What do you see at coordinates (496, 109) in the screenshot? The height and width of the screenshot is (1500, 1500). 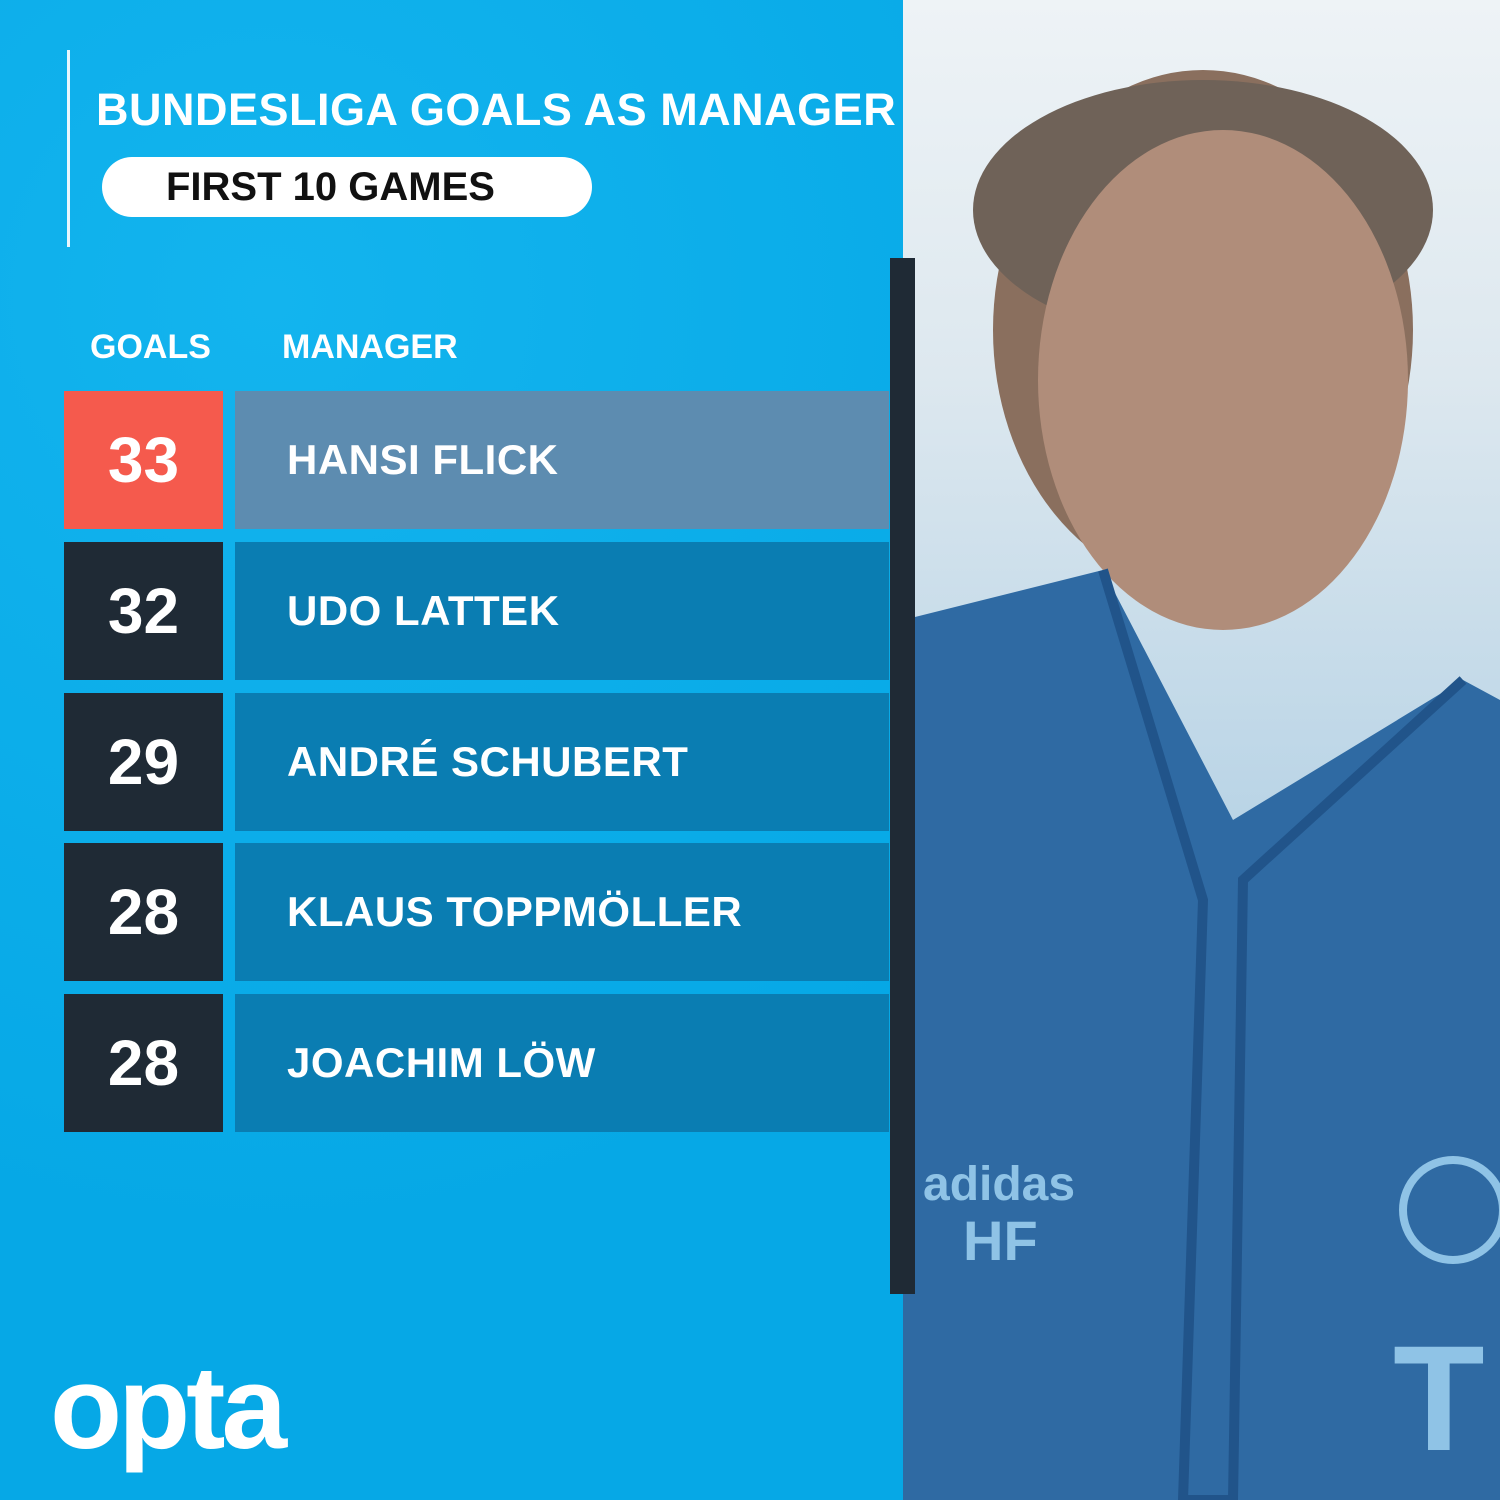 I see `title: BUNDESLIGA GOALS AS MANAGER` at bounding box center [496, 109].